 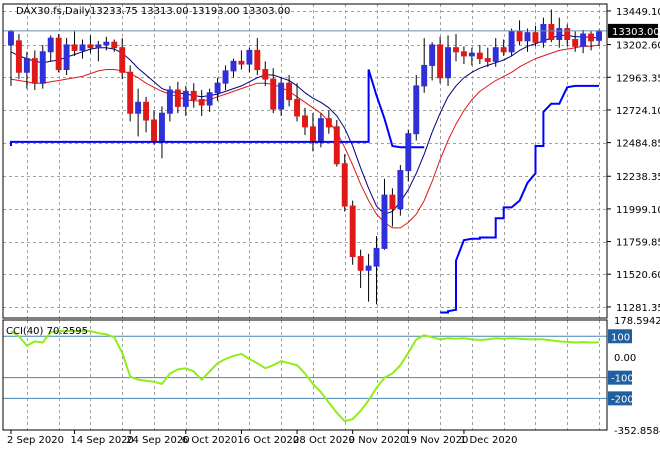 What do you see at coordinates (209, 440) in the screenshot?
I see `x-tick-label: 6 Oct 2020` at bounding box center [209, 440].